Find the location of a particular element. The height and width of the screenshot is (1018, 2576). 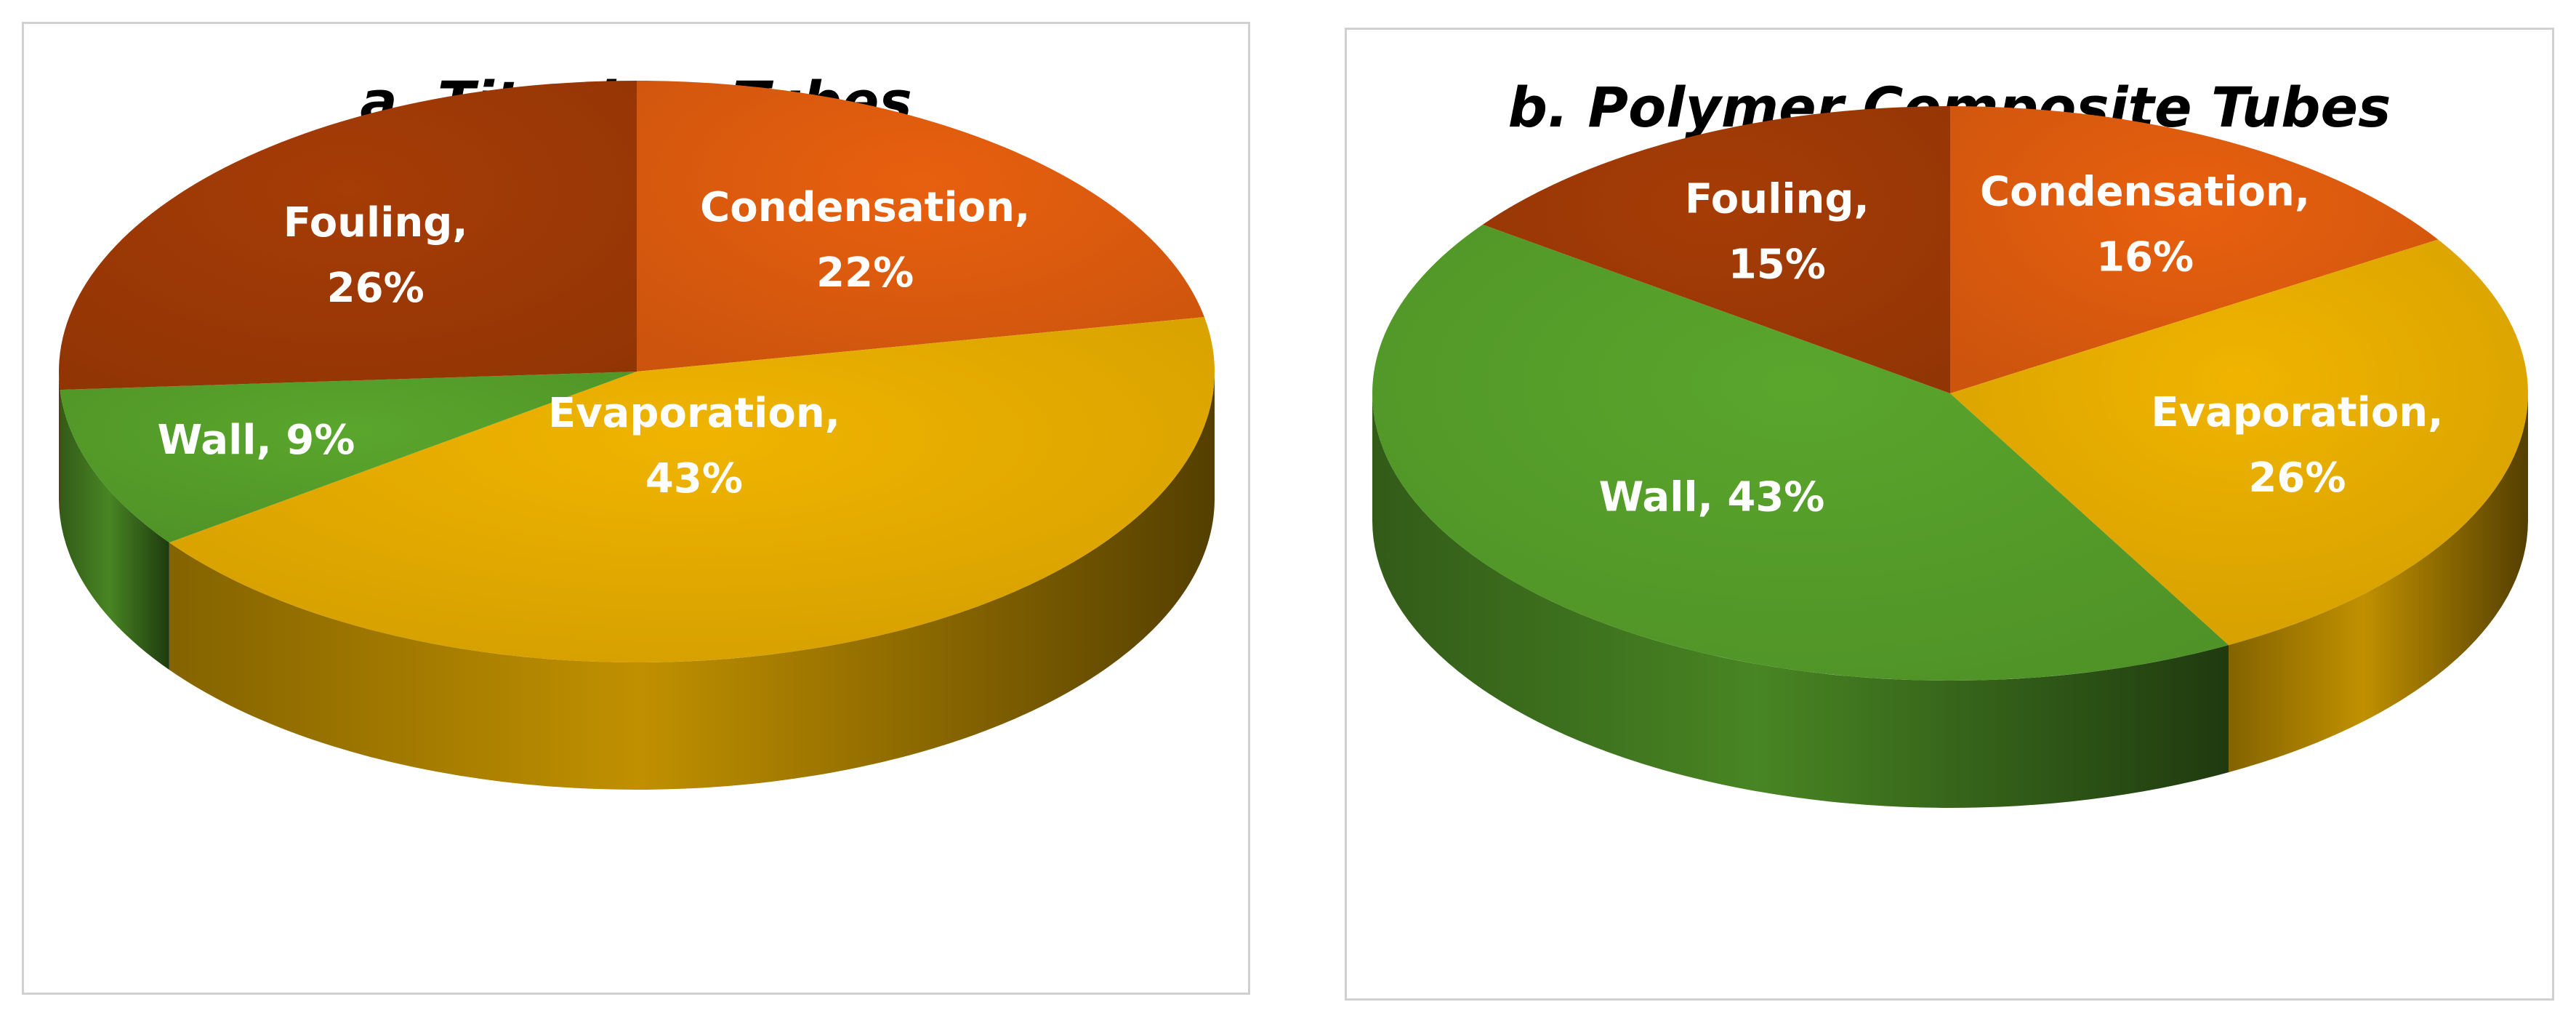

data-label-condensation: Condensation, 16% is located at coordinates (2145, 225).